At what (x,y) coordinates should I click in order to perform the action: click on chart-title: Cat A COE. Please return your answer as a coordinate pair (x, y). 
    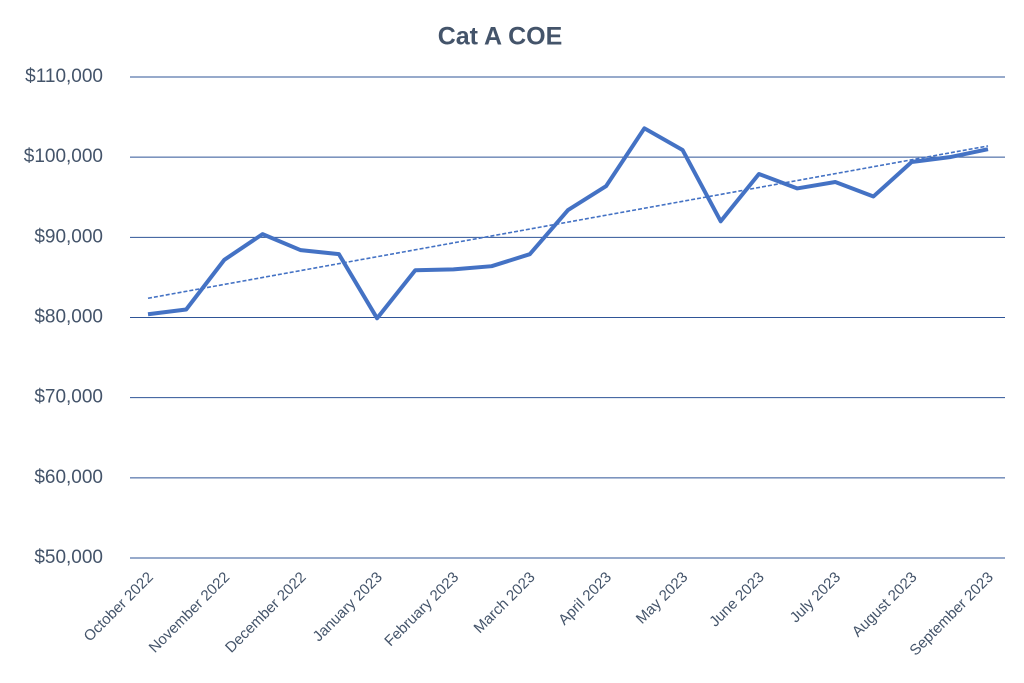
    Looking at the image, I should click on (500, 37).